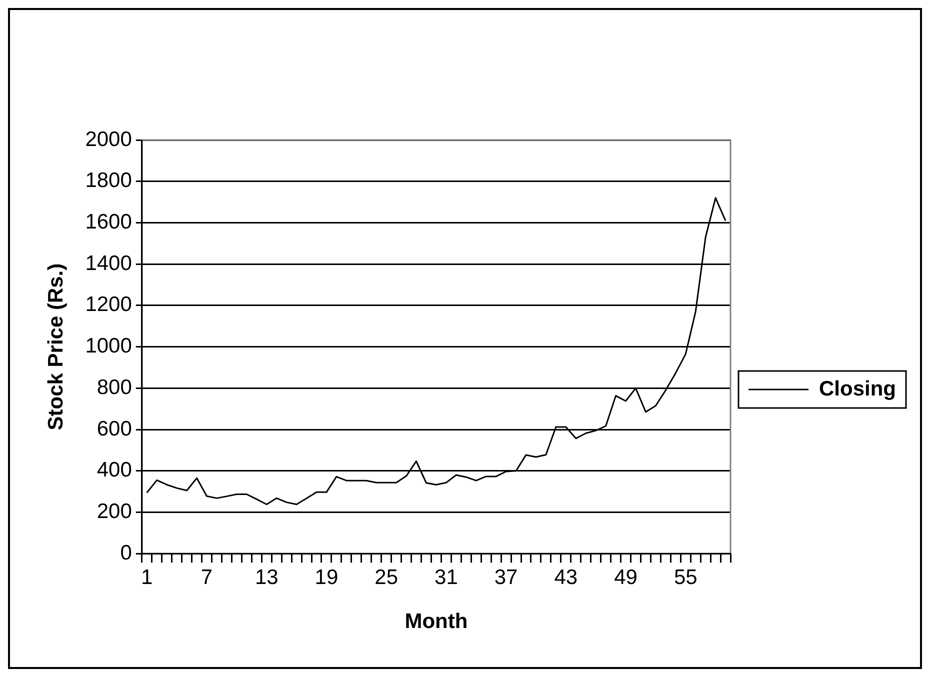 This screenshot has width=934, height=679. I want to click on y-tick-label: 800, so click(114, 387).